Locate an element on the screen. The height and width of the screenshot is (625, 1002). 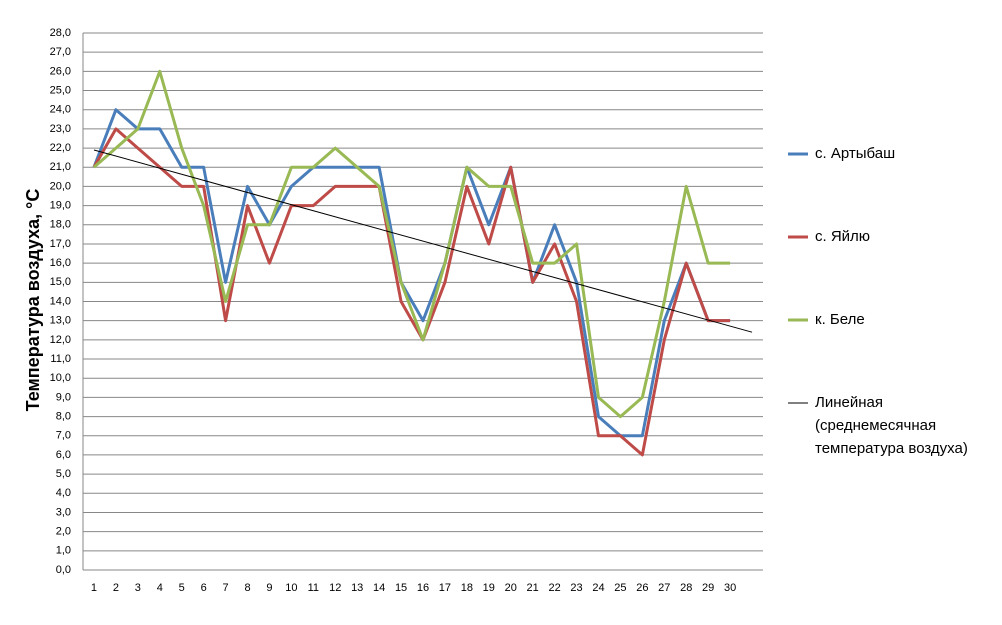
x-tick-label: 17 is located at coordinates (445, 588).